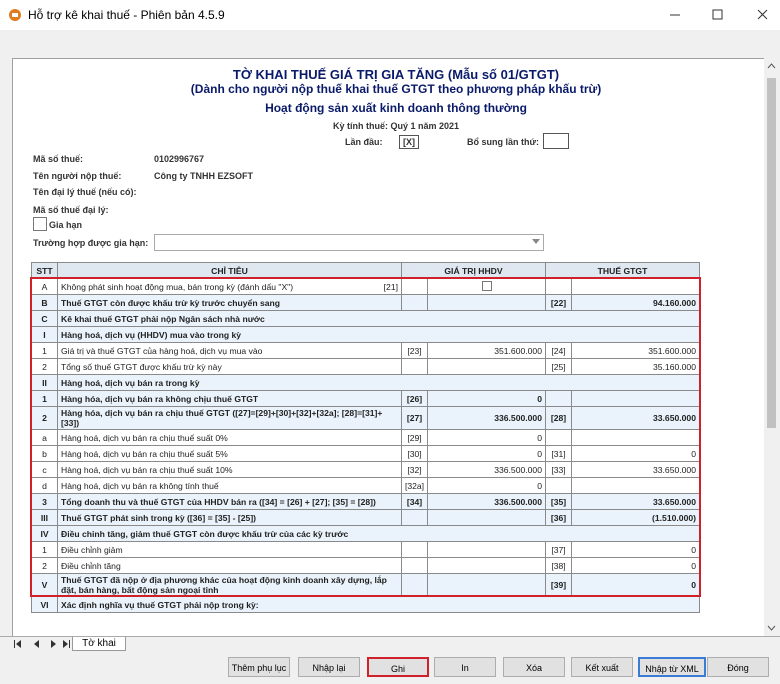 Image resolution: width=780 pixels, height=684 pixels. Describe the element at coordinates (44, 286) in the screenshot. I see `row-number: A` at that location.